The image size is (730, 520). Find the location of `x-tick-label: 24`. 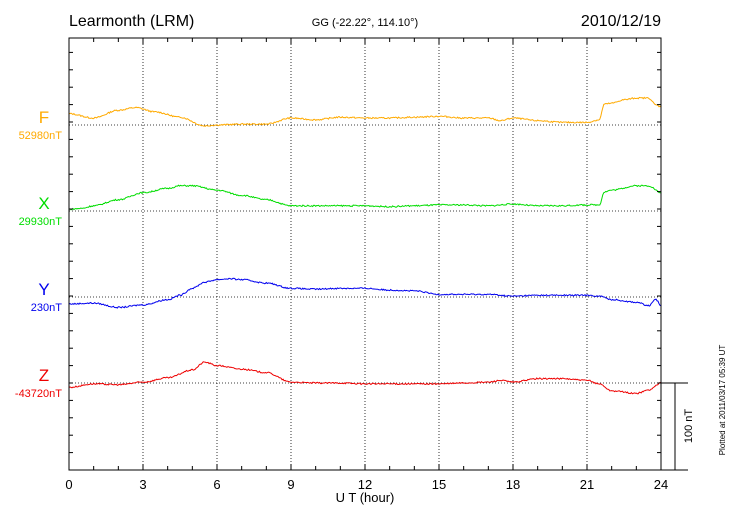

x-tick-label: 24 is located at coordinates (661, 484).